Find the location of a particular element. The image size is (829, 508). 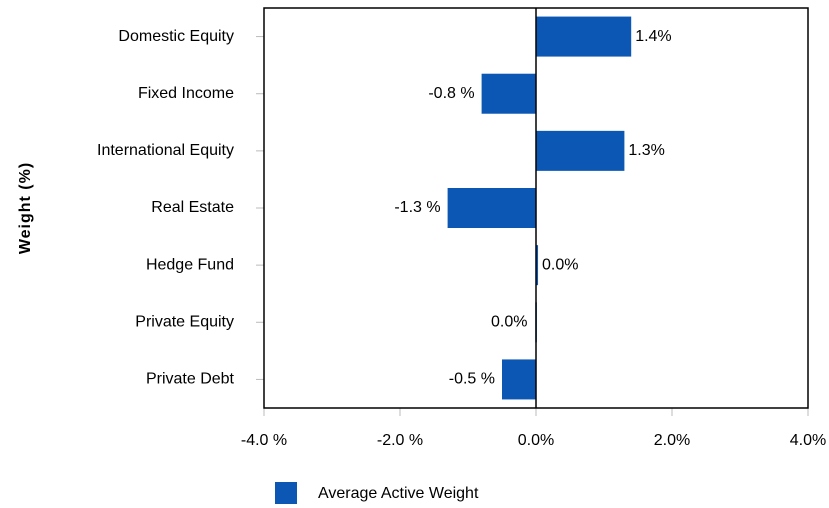

x-tick-label: 0.0% is located at coordinates (536, 440).